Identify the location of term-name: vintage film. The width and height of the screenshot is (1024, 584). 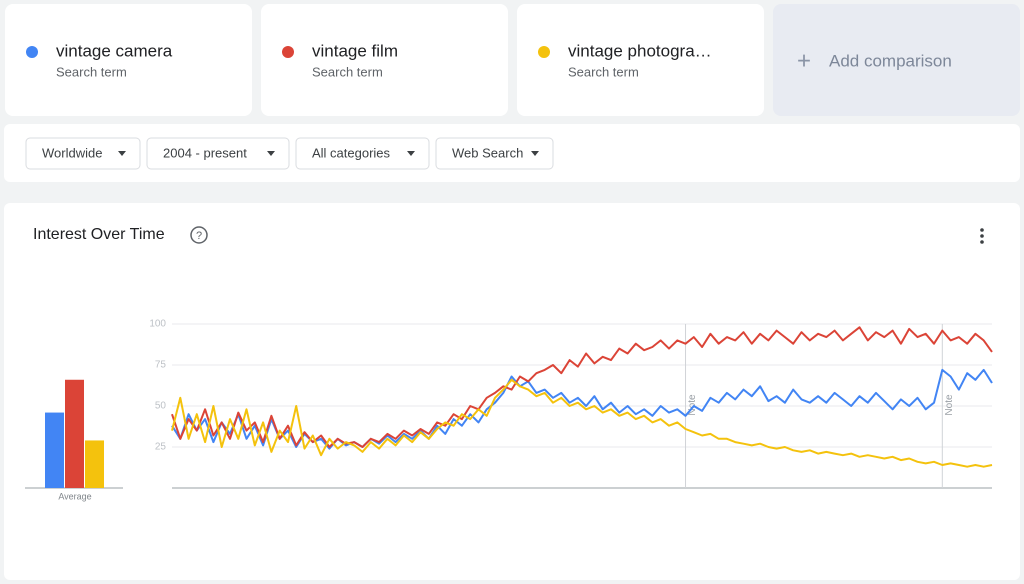
(355, 50).